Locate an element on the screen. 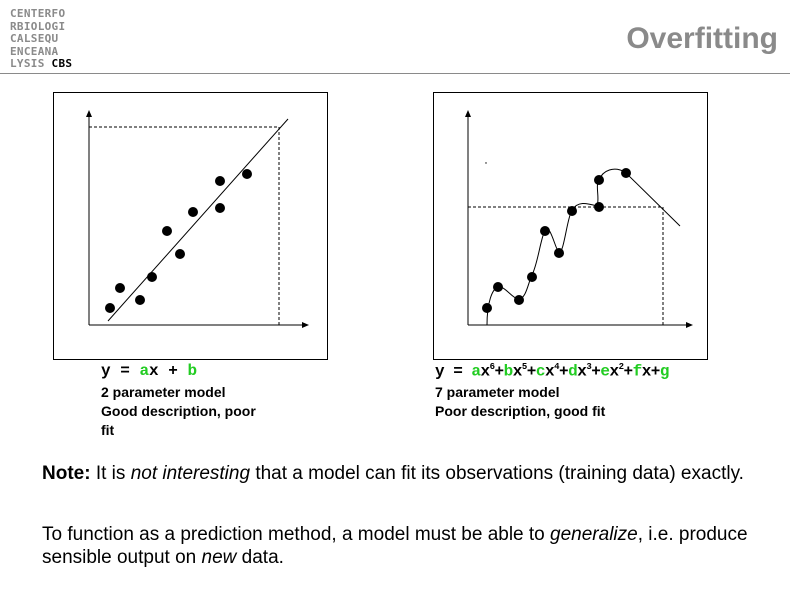 The width and height of the screenshot is (800, 600). logo-line-3: CALSEQU is located at coordinates (34, 38).